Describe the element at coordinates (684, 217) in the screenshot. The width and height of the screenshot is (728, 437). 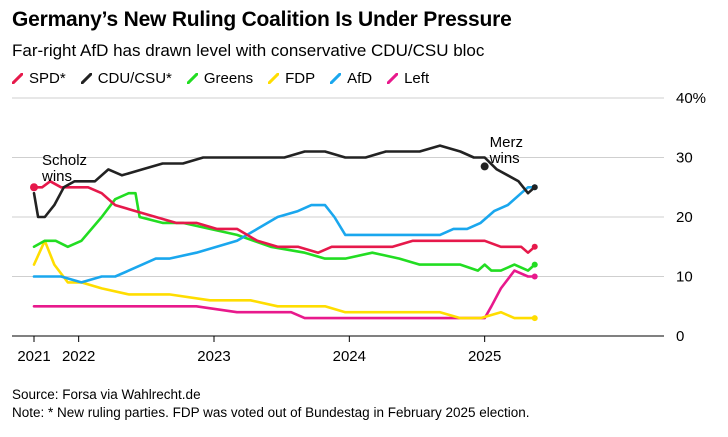
I see `y-tick-label-20: 20` at that location.